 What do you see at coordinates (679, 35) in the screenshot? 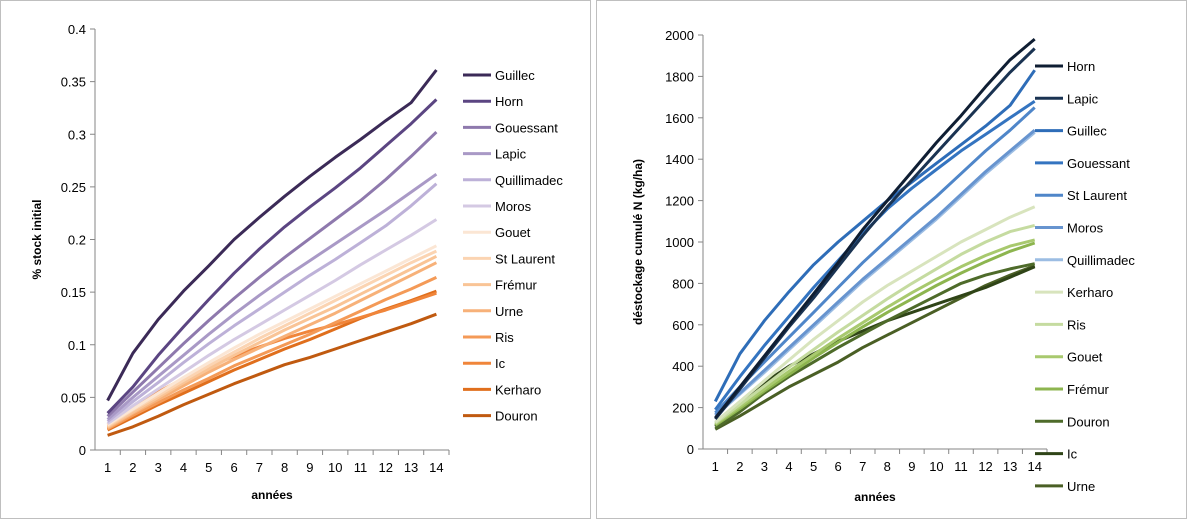
I see `y-tick-label: 2000` at bounding box center [679, 35].